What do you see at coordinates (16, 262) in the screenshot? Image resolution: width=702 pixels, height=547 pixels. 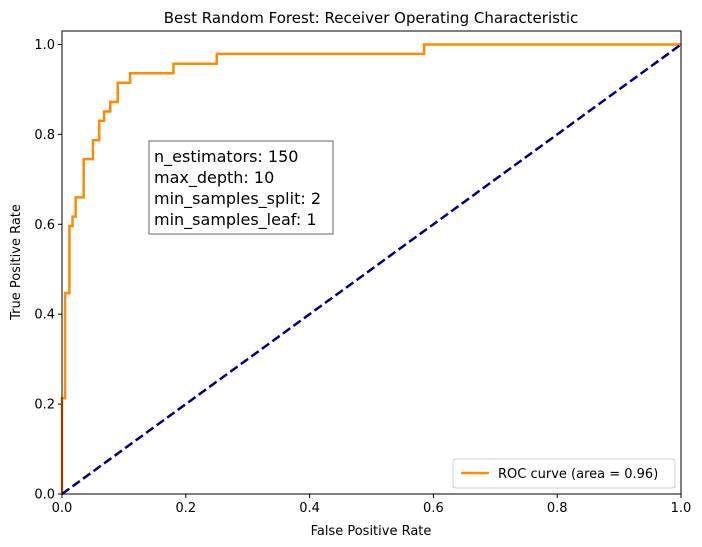 I see `y-axis-label: True Positive Rate` at bounding box center [16, 262].